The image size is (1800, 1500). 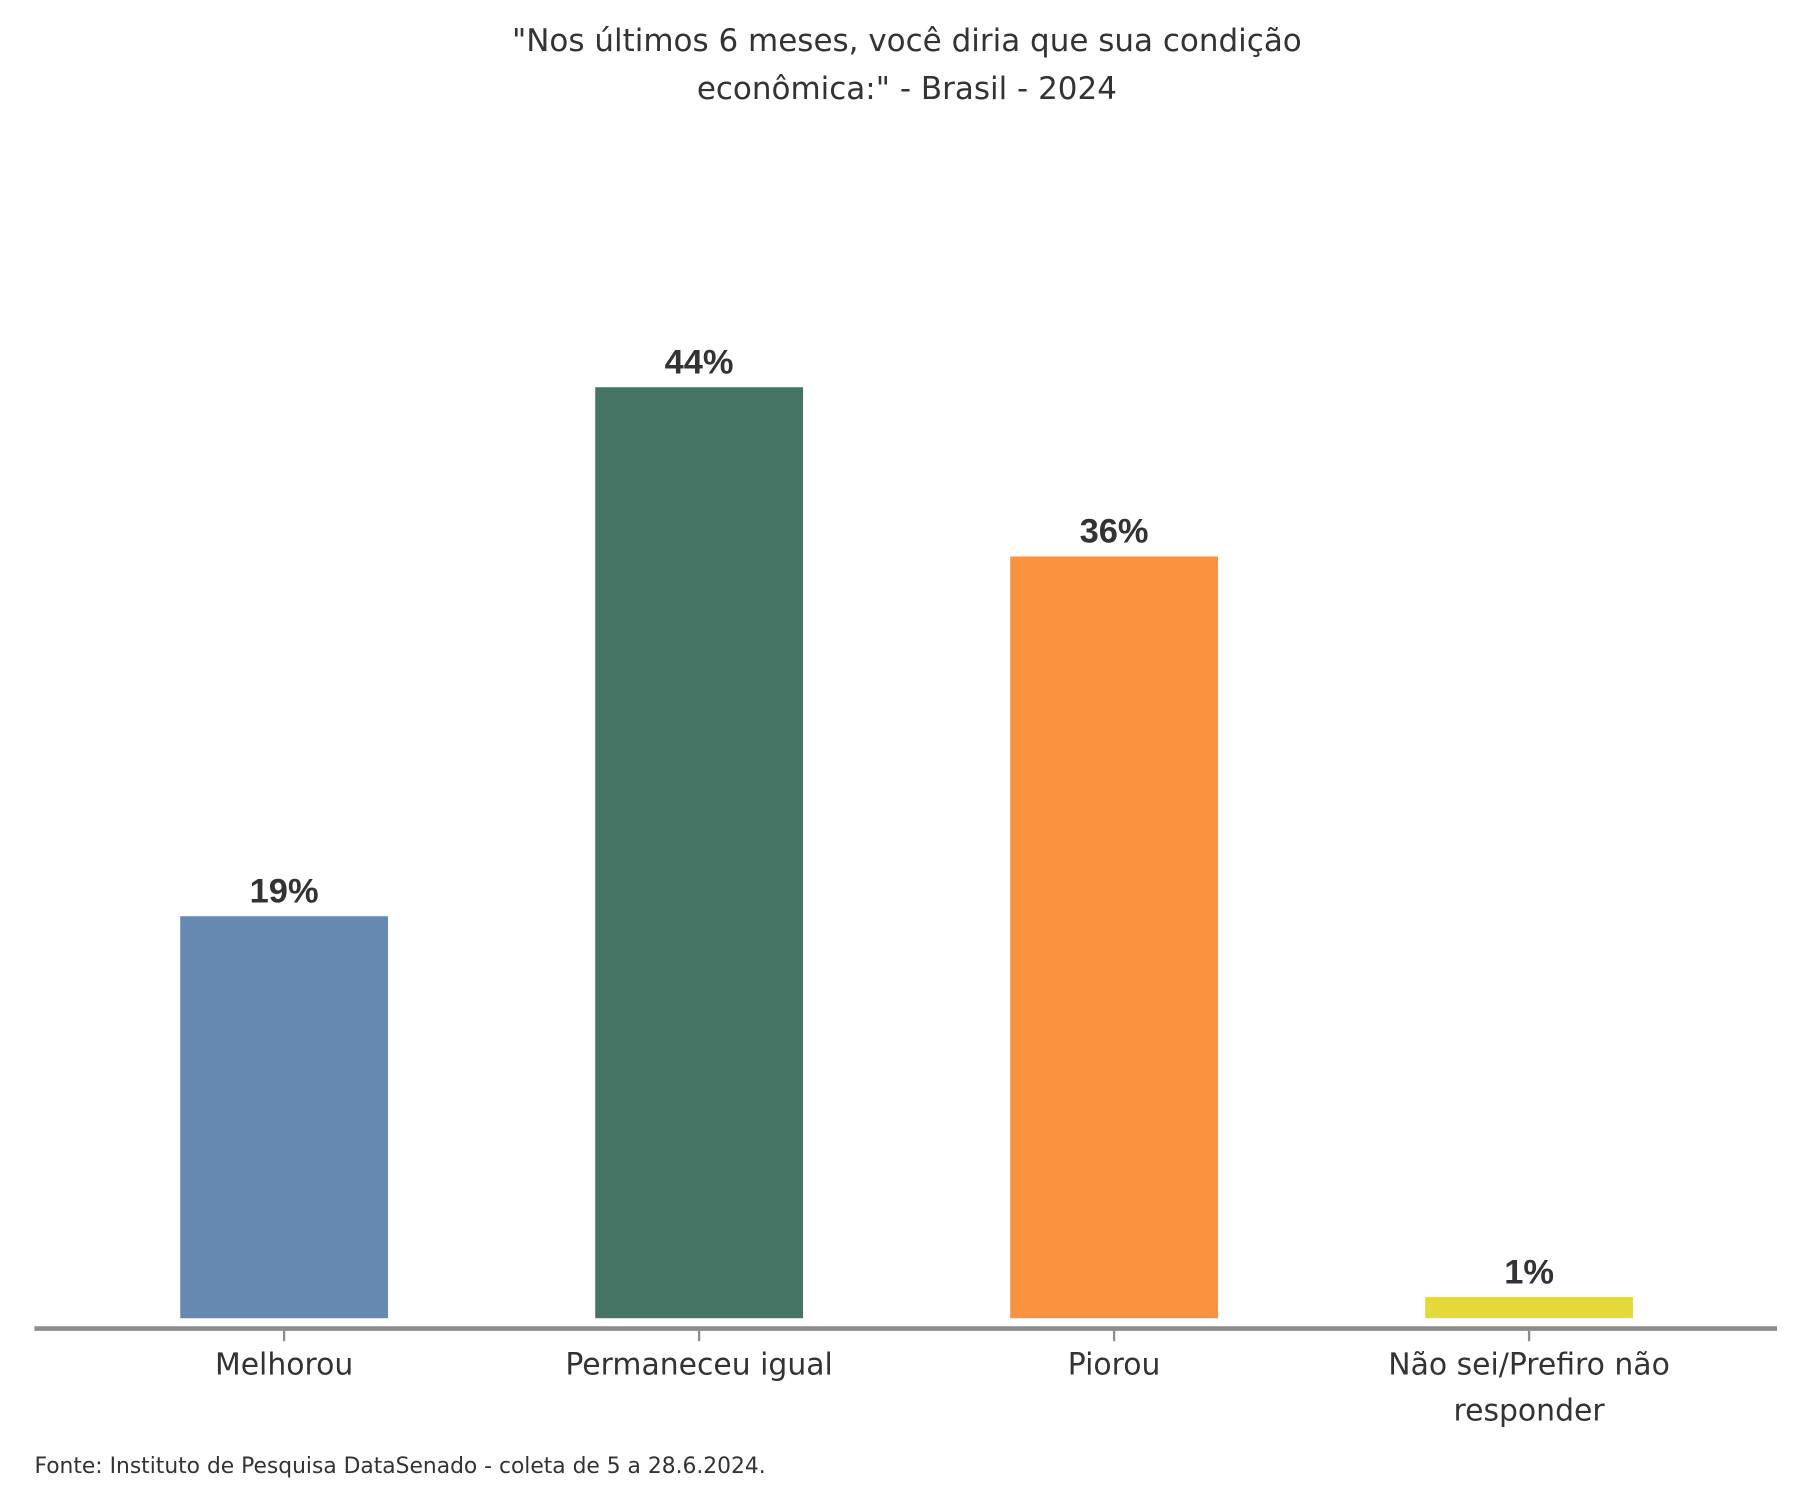 What do you see at coordinates (699, 362) in the screenshot?
I see `data-label-2: 44%` at bounding box center [699, 362].